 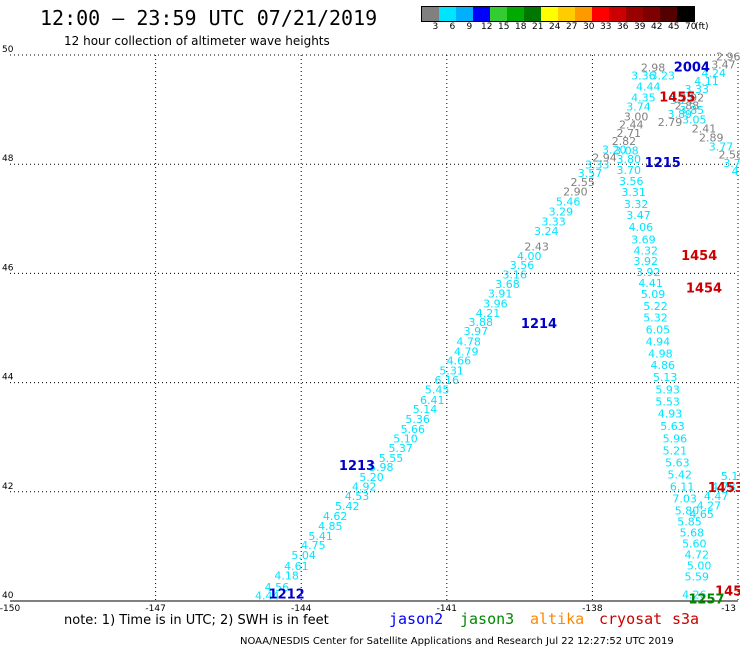 What do you see at coordinates (663, 163) in the screenshot?
I see `pass-time-label: 1215` at bounding box center [663, 163].